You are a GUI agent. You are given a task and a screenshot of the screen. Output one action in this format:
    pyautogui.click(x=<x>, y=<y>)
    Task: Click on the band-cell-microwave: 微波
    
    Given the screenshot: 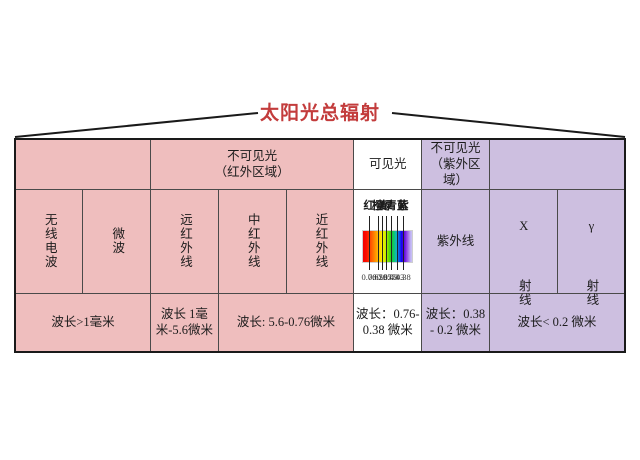 What is the action you would take?
    pyautogui.click(x=117, y=241)
    